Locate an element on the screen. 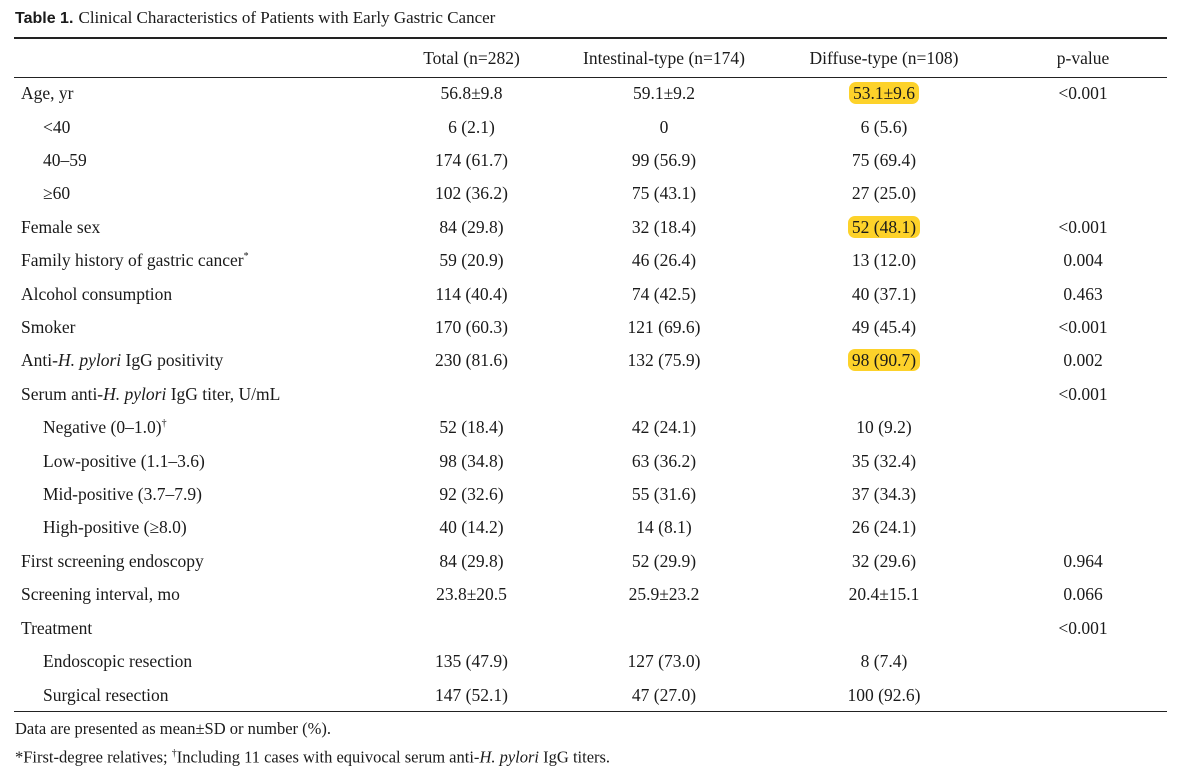  cell-diffuse: 32 (29.6) is located at coordinates (884, 560).